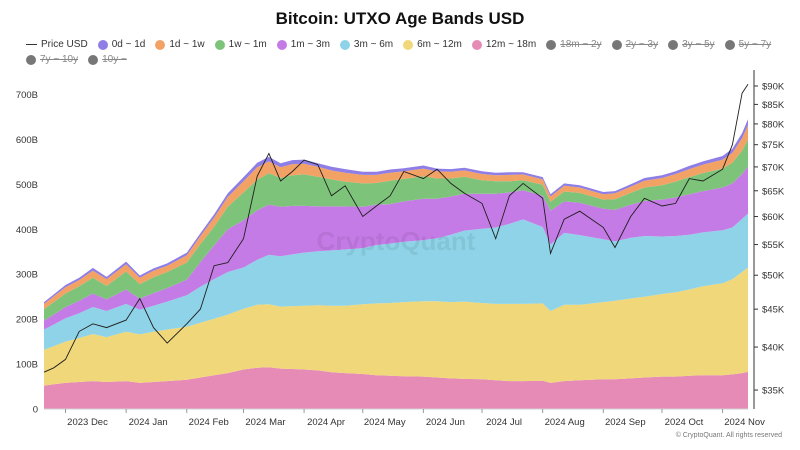 The image size is (800, 450). What do you see at coordinates (187, 44) in the screenshot?
I see `legend-label: 1d ~ 1w` at bounding box center [187, 44].